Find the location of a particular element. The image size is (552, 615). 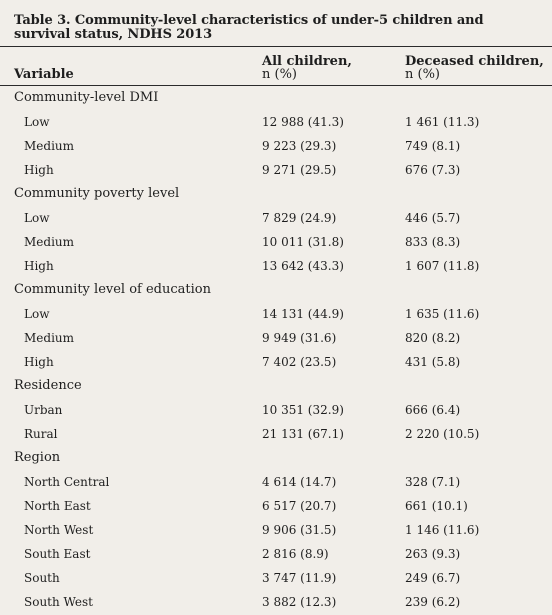

table-row: North East 6 517 (20.7) 661 (10.1) is located at coordinates (276, 506).